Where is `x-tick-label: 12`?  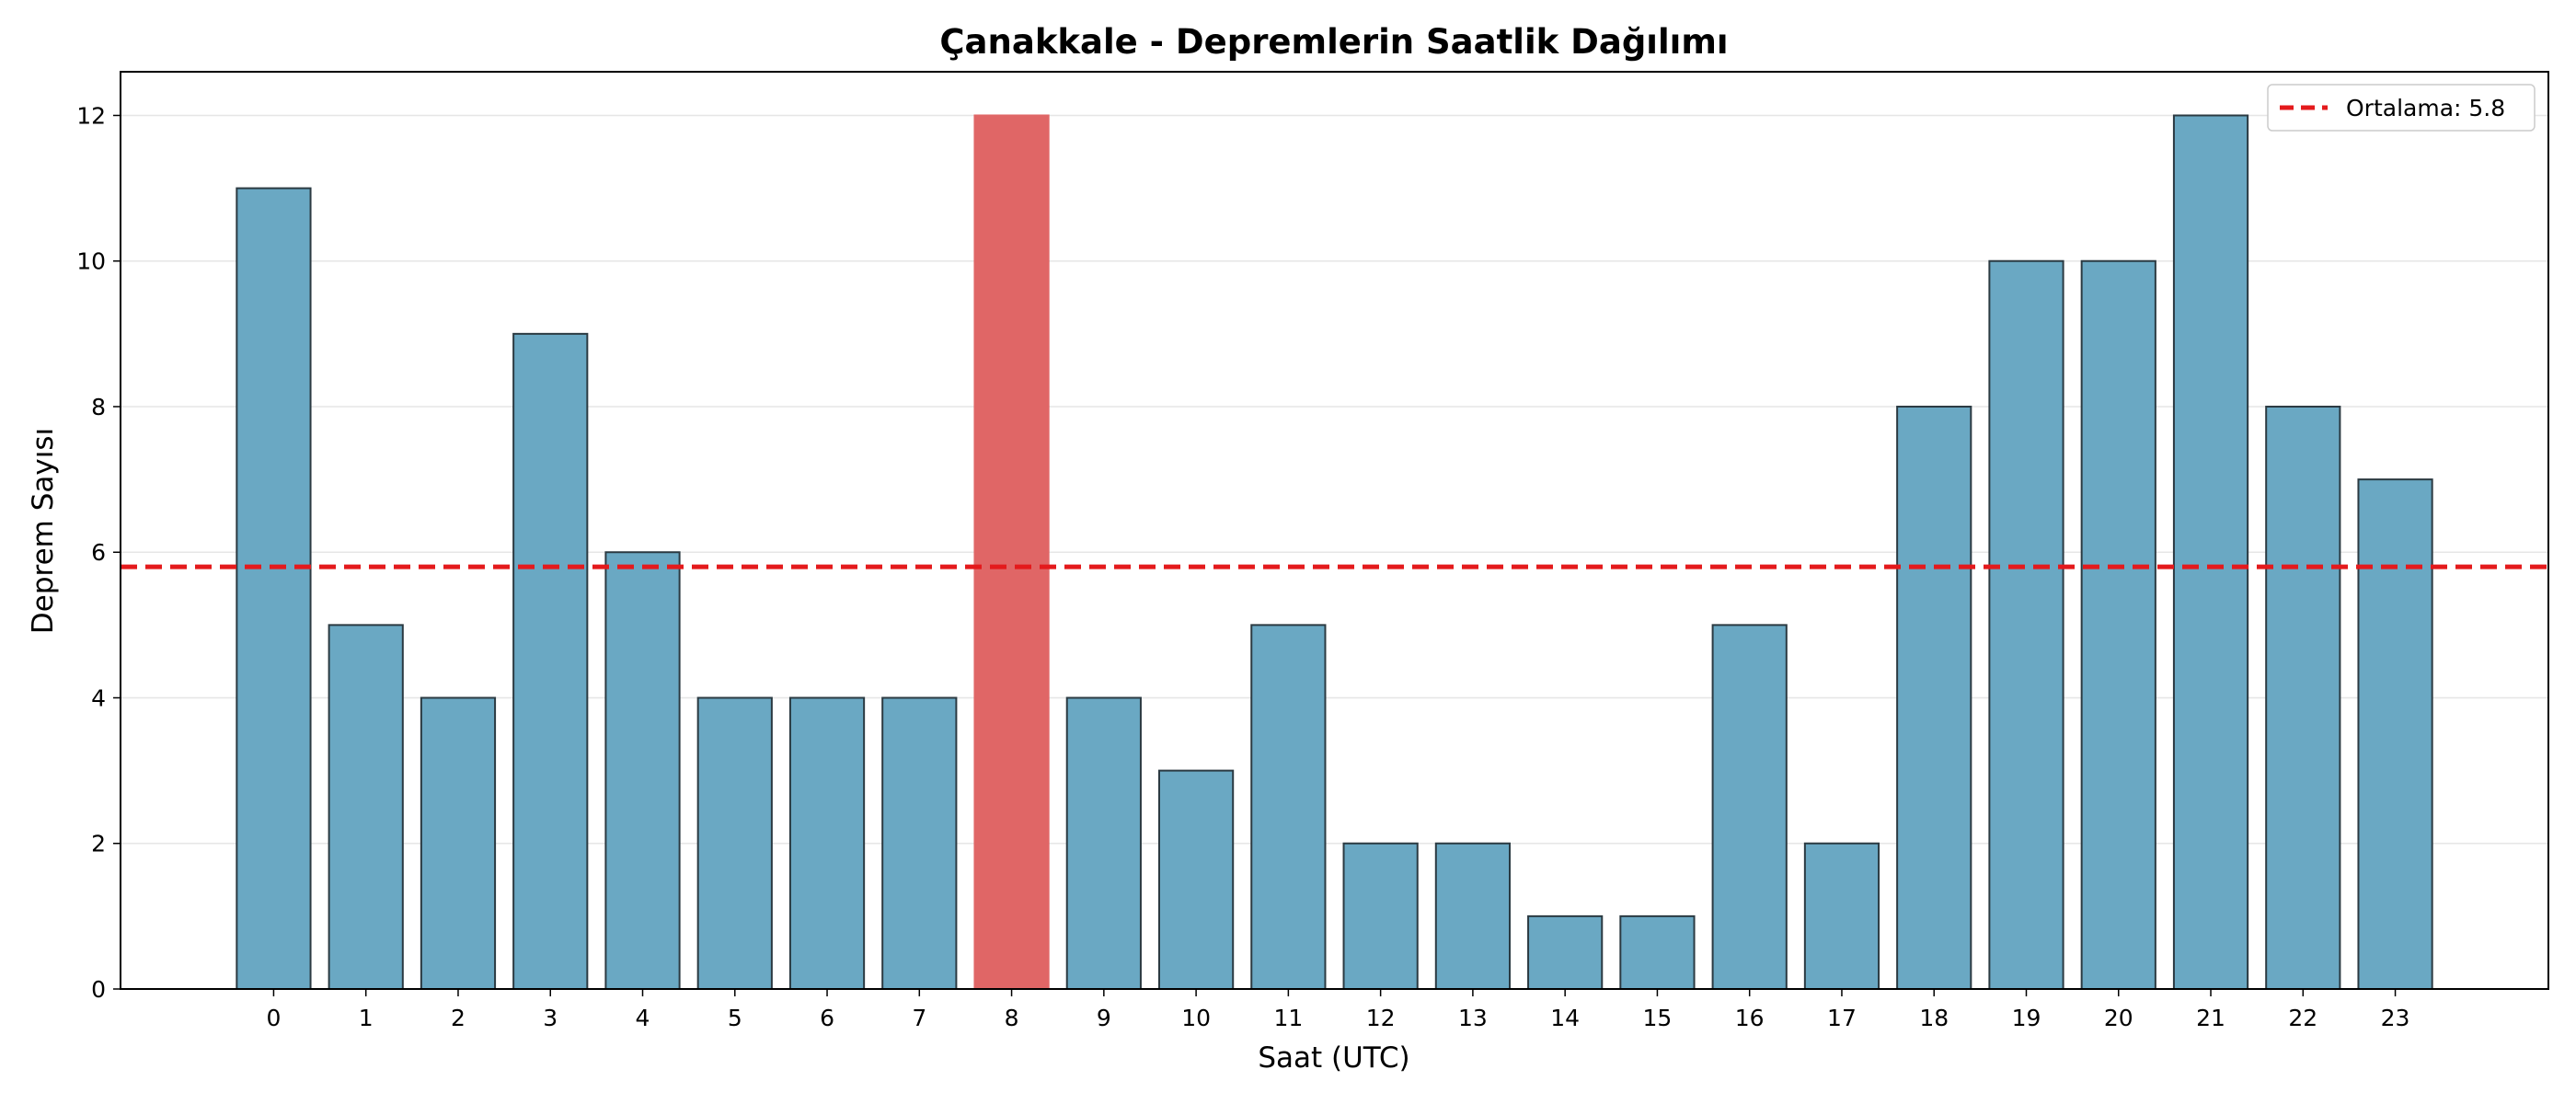
x-tick-label: 12 is located at coordinates (1381, 1018).